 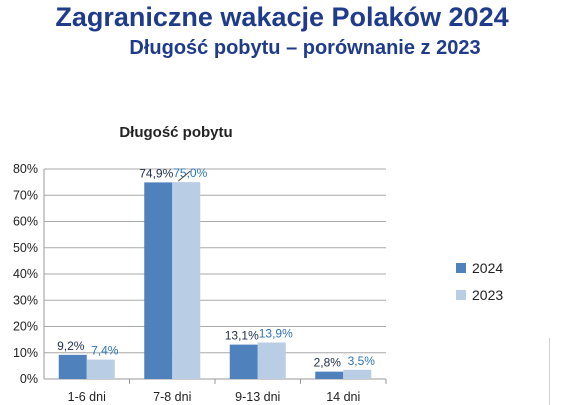 What do you see at coordinates (362, 361) in the screenshot?
I see `data-label-2023: 3,5%` at bounding box center [362, 361].